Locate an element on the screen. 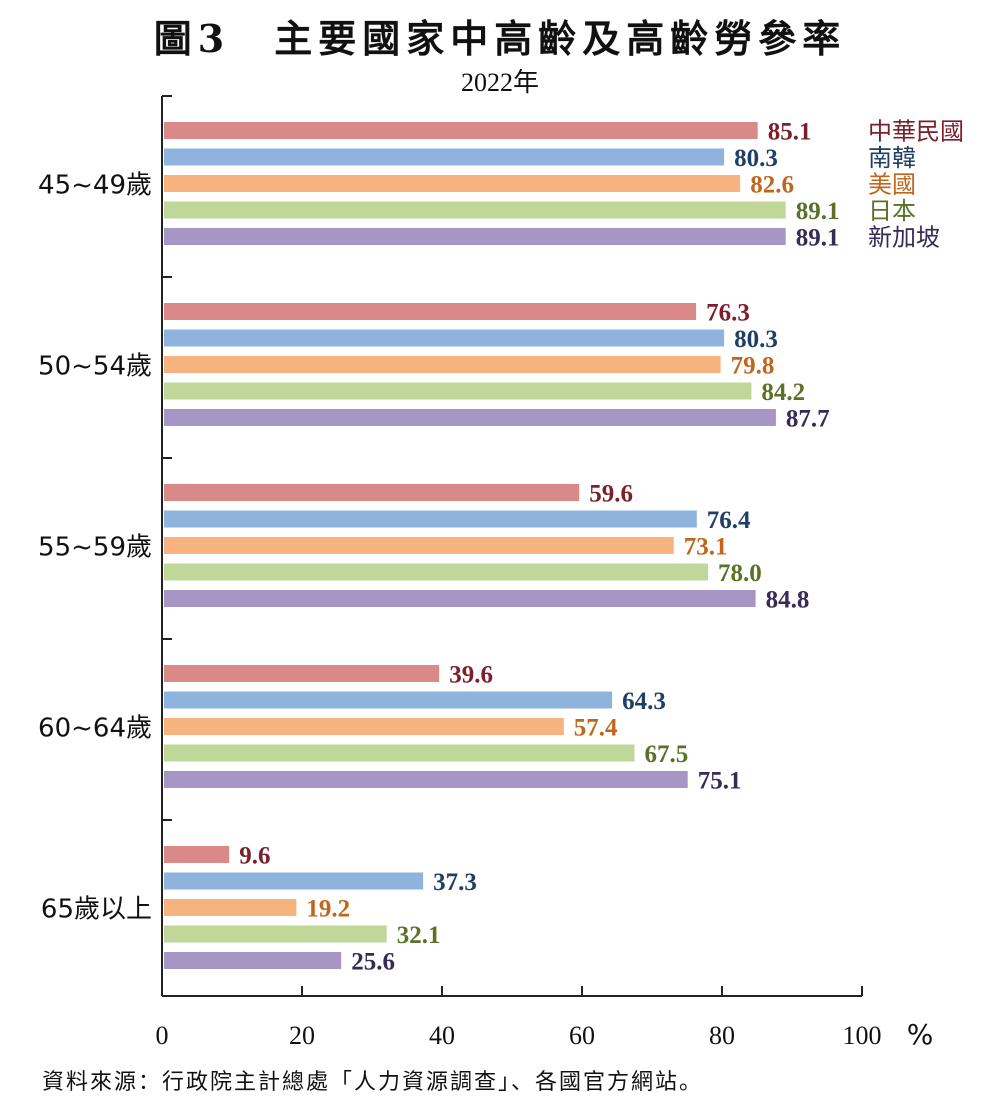 The width and height of the screenshot is (1000, 1103). chart-title: 圖3 主要國家中高齡及高齡勞參率 is located at coordinates (500, 38).